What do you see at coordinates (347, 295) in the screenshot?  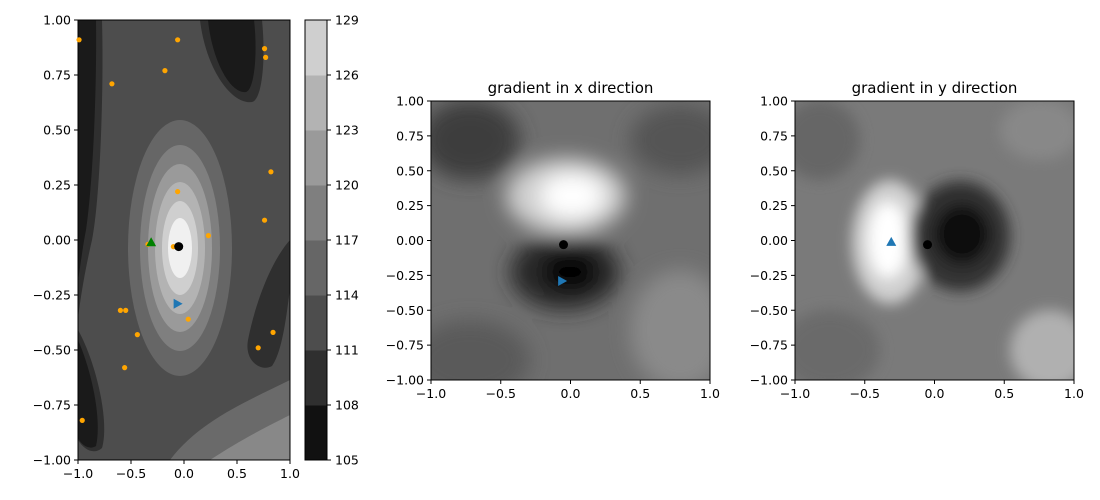 I see `colorbar-tick-label: 114` at bounding box center [347, 295].